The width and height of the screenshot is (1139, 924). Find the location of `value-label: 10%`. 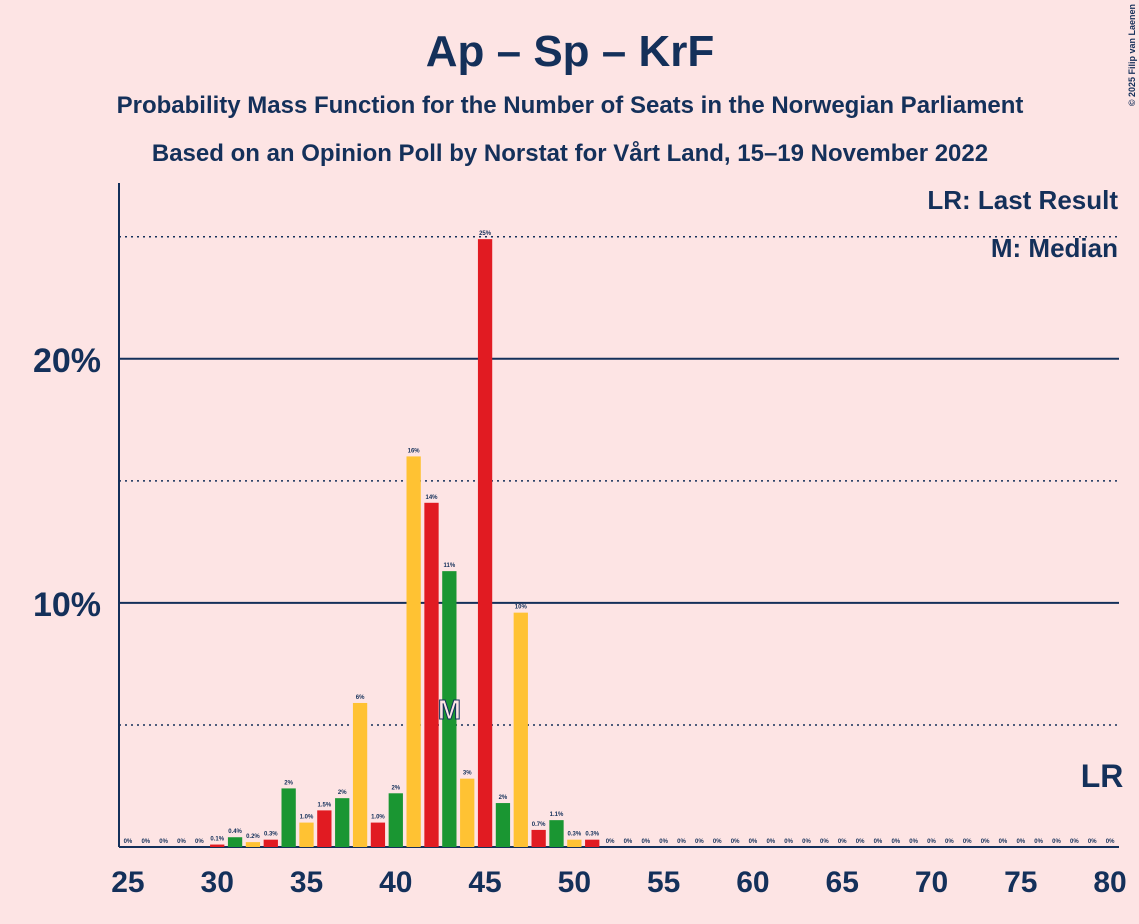

value-label: 10% is located at coordinates (521, 608).